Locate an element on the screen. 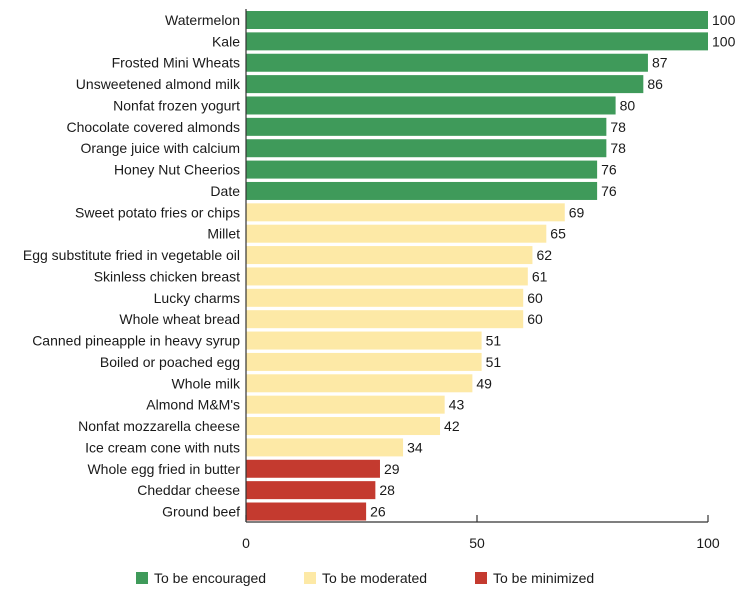 The width and height of the screenshot is (750, 597). value-label: 34 is located at coordinates (415, 447).